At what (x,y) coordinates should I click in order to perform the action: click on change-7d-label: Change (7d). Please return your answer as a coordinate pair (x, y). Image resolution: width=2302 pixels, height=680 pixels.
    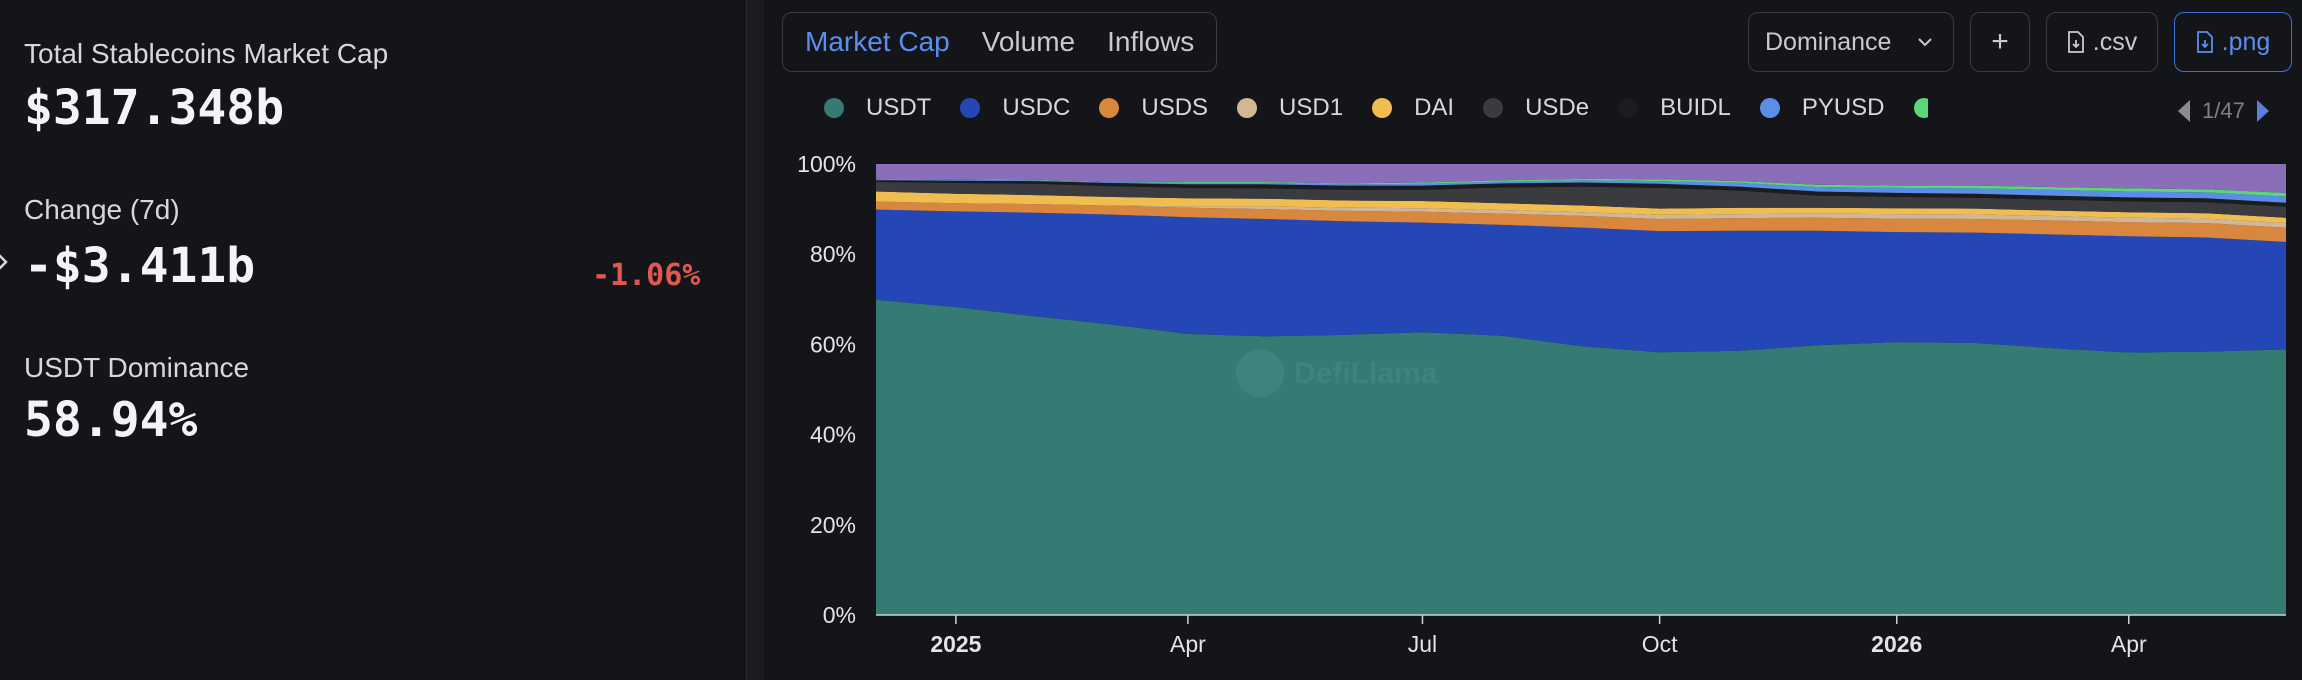
    Looking at the image, I should click on (102, 209).